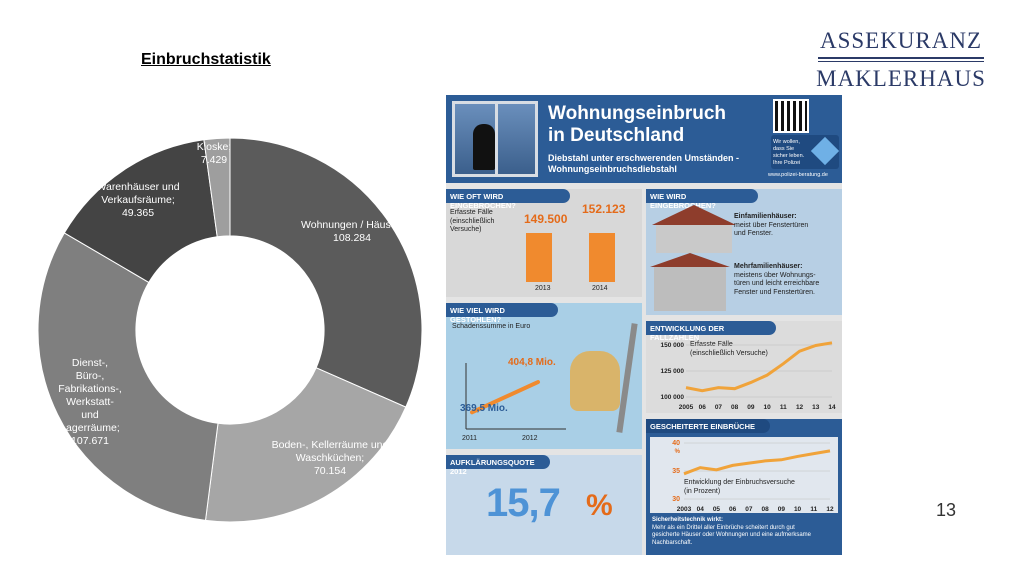 Image resolution: width=1024 pixels, height=576 pixels. What do you see at coordinates (708, 426) in the screenshot?
I see `panel-failed-heading: GESCHEITERTE EINBRÜCHE` at bounding box center [708, 426].